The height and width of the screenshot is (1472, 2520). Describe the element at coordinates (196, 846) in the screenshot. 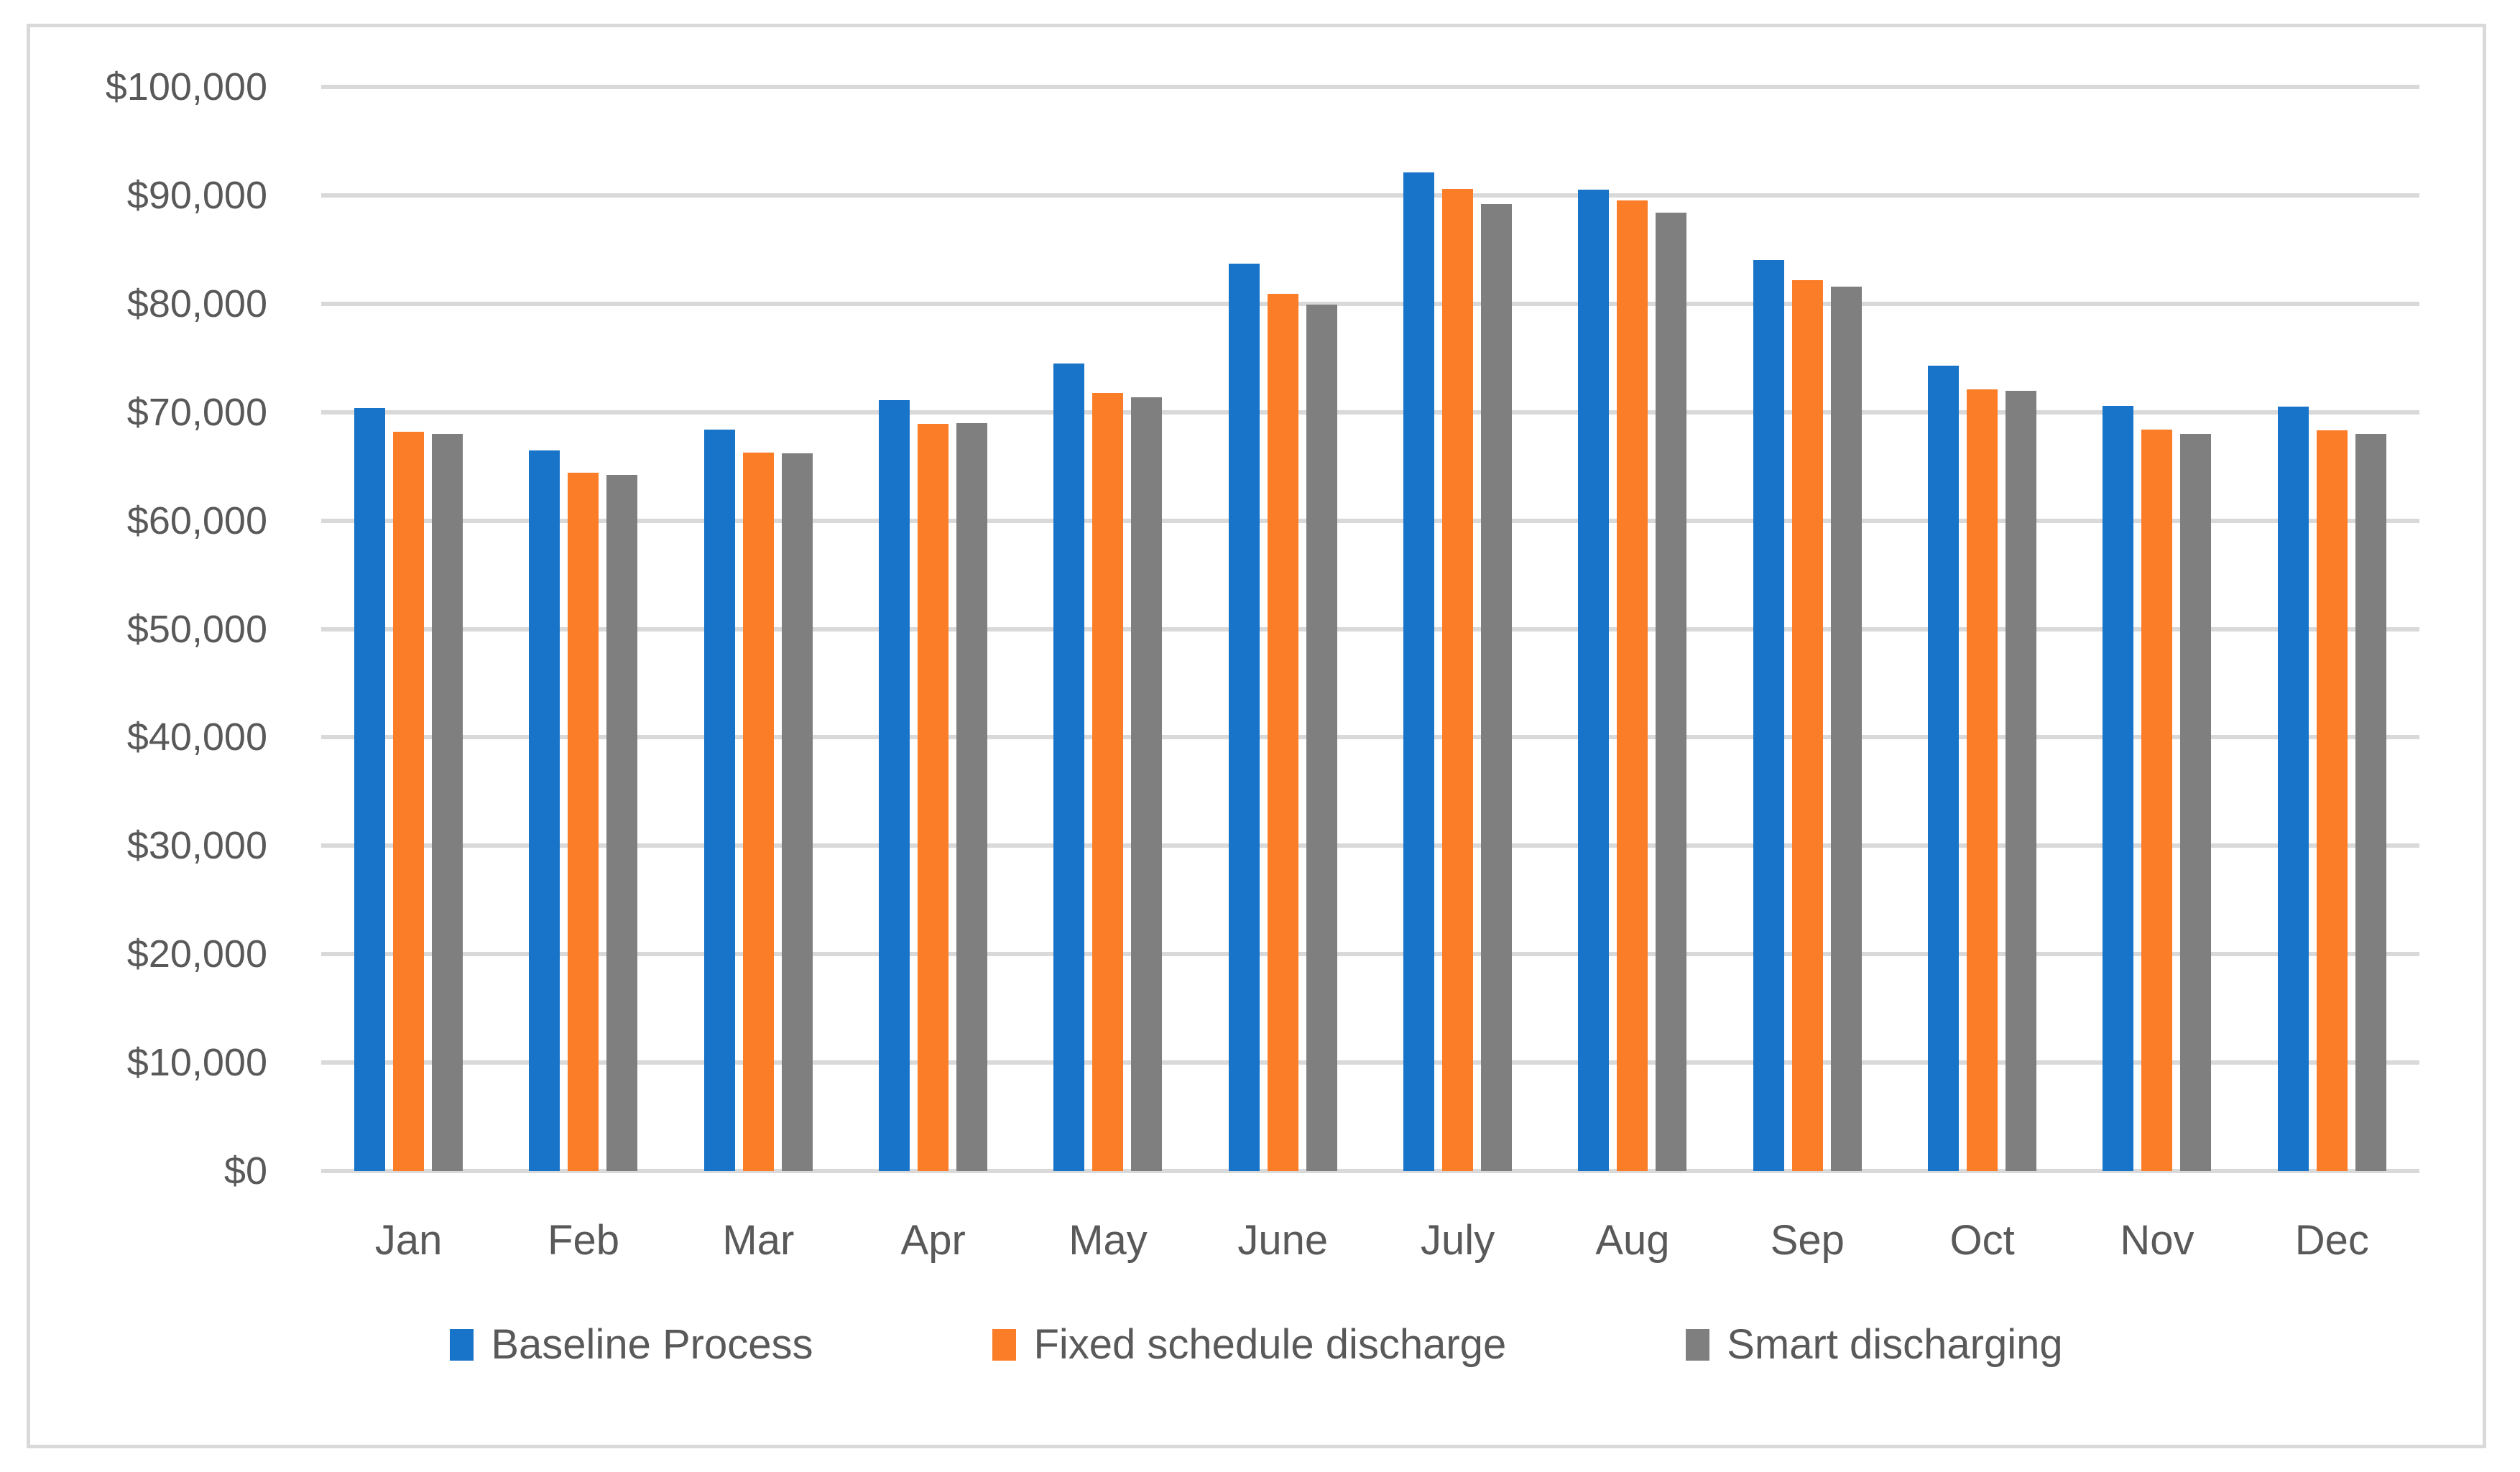

I see `y-tick-label: $30,000` at that location.